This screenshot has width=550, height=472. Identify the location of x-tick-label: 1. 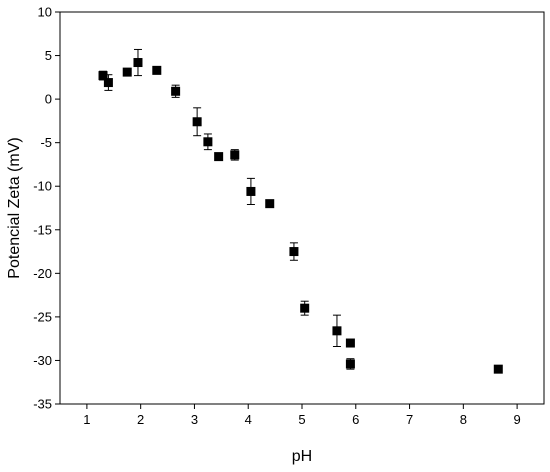
(86, 419).